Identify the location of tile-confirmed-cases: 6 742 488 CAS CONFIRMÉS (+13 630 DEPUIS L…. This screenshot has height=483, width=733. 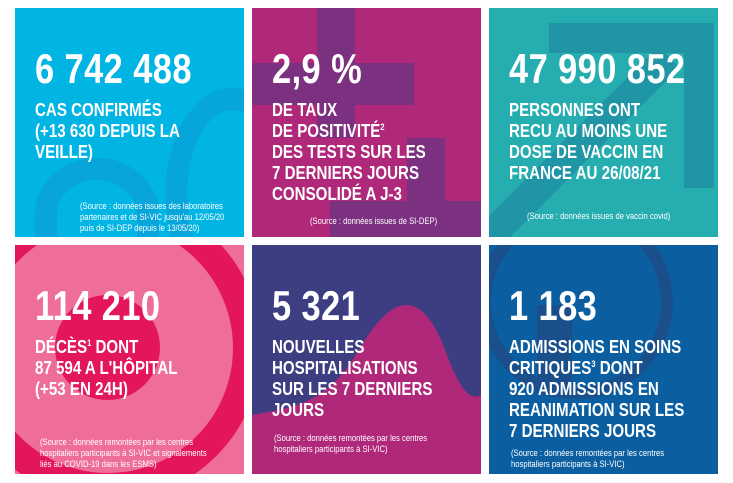
(129, 122).